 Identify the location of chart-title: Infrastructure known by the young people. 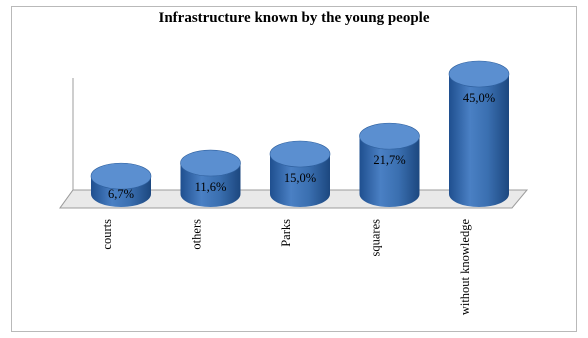
(294, 18).